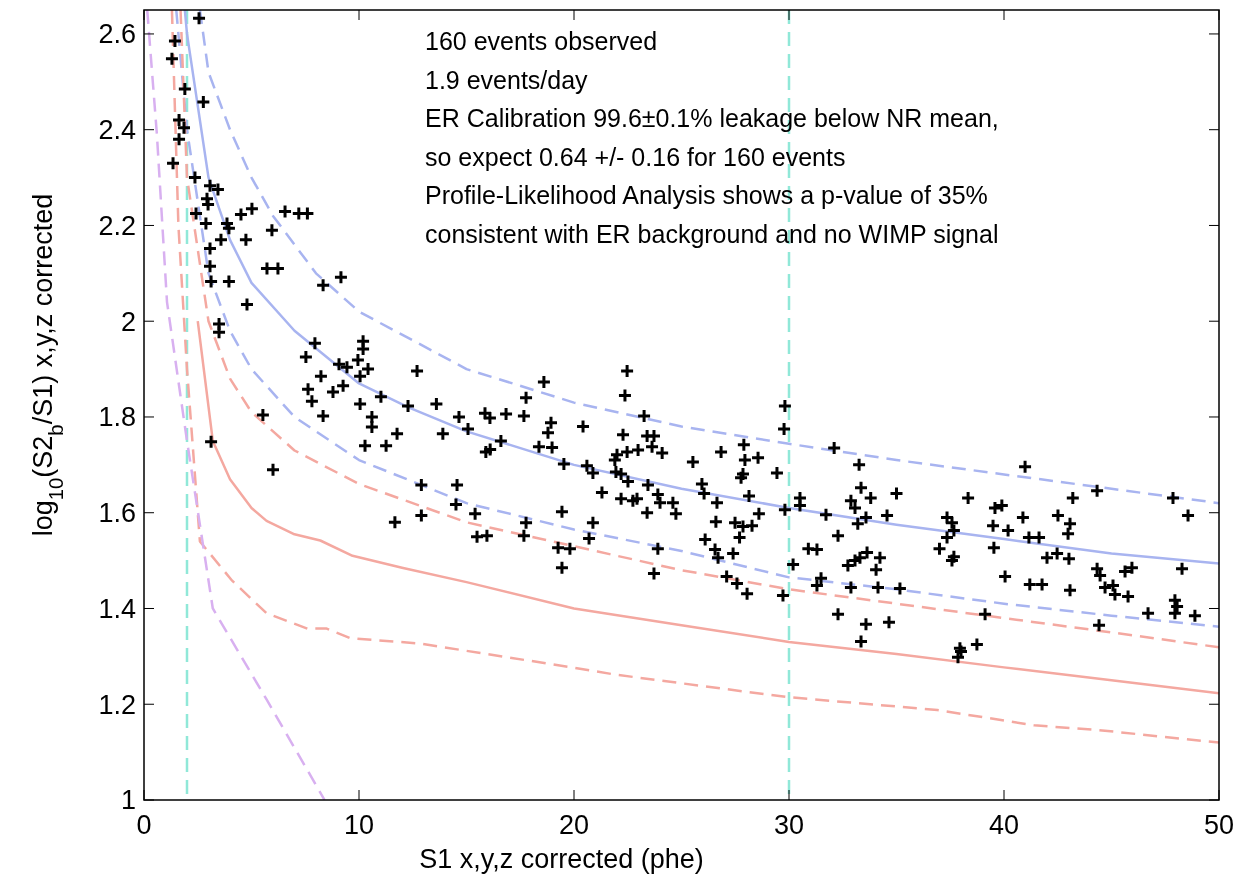  What do you see at coordinates (635, 156) in the screenshot?
I see `annotation: so expect 0.64 +/- 0.16 for 160 events` at bounding box center [635, 156].